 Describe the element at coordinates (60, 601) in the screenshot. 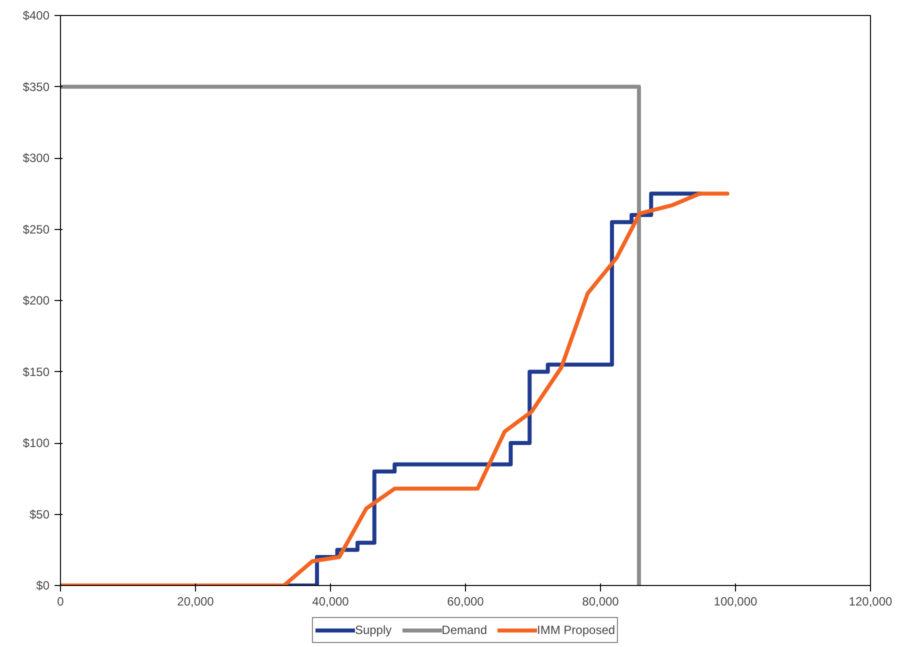

I see `x-tick-label: 0` at that location.